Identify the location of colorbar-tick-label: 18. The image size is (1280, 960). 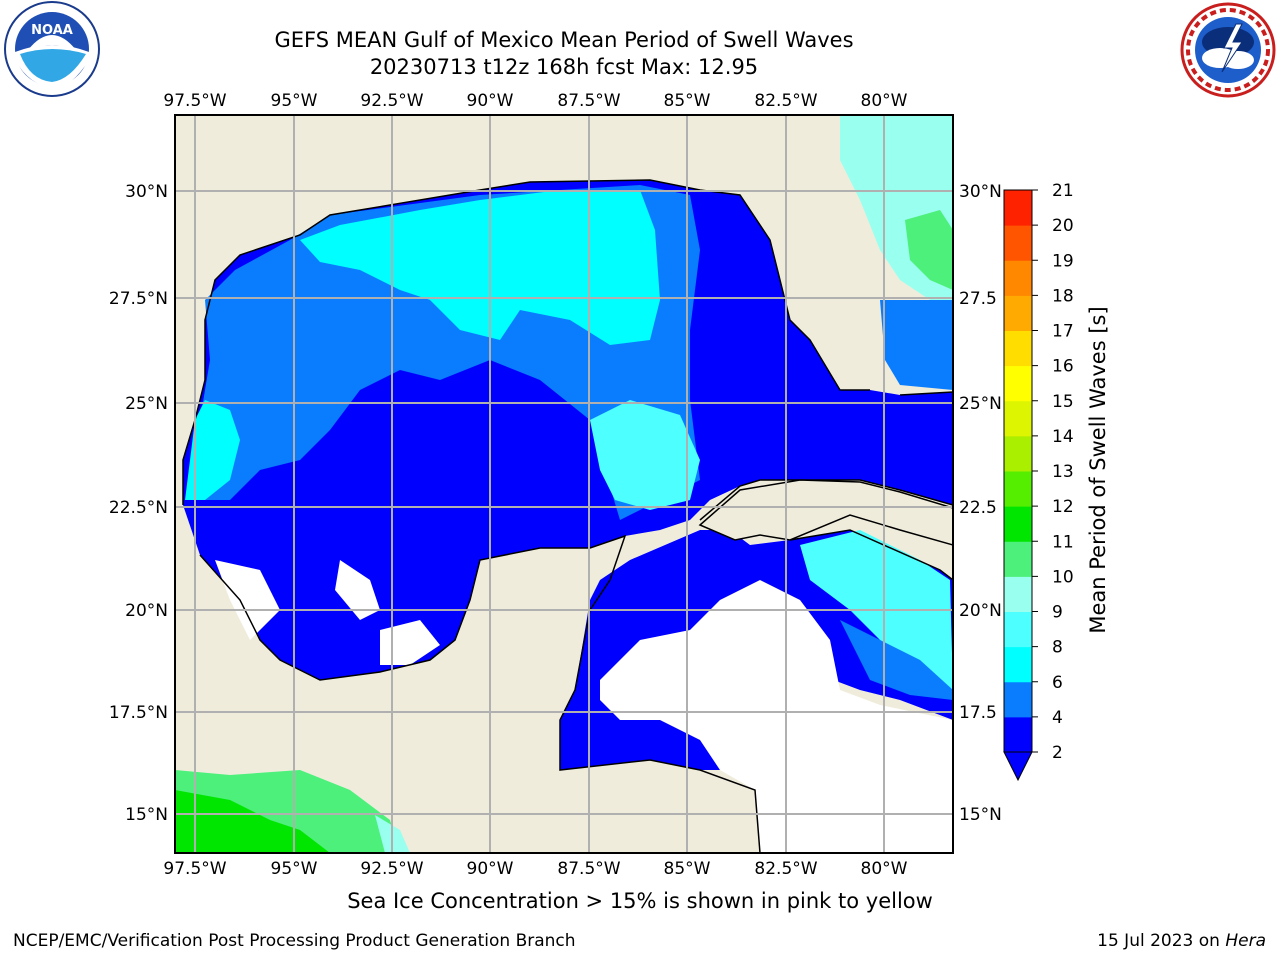
(1063, 296).